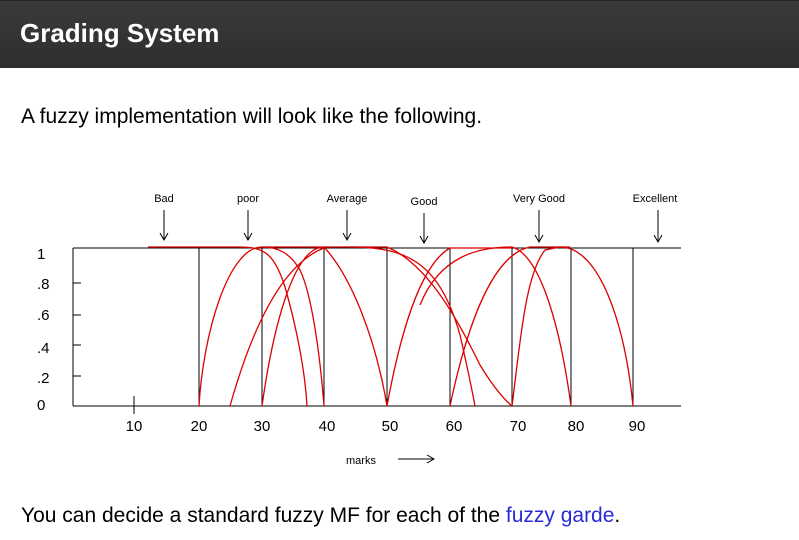 This screenshot has width=799, height=540. I want to click on curve-poor, so click(261, 326).